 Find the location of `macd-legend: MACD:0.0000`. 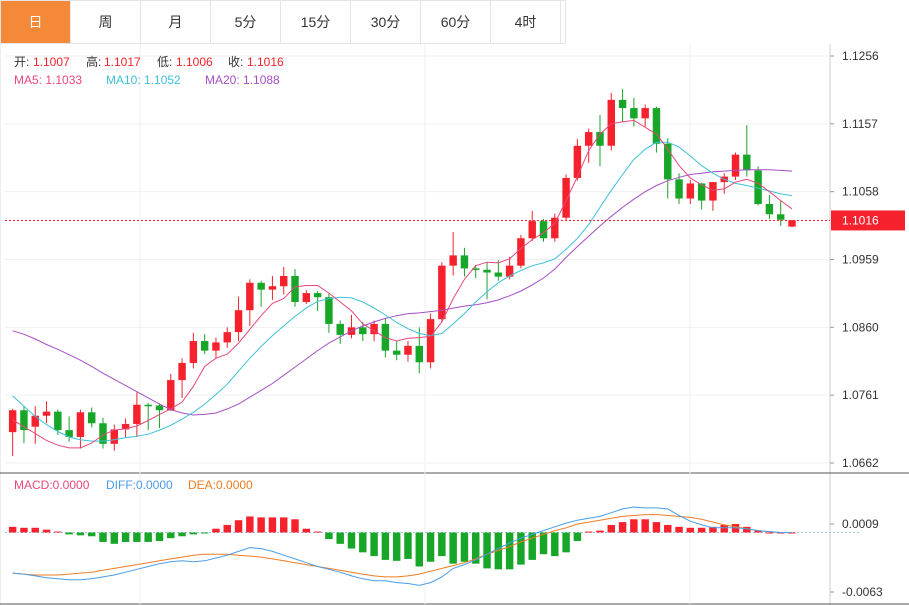

macd-legend: MACD:0.0000 is located at coordinates (52, 485).